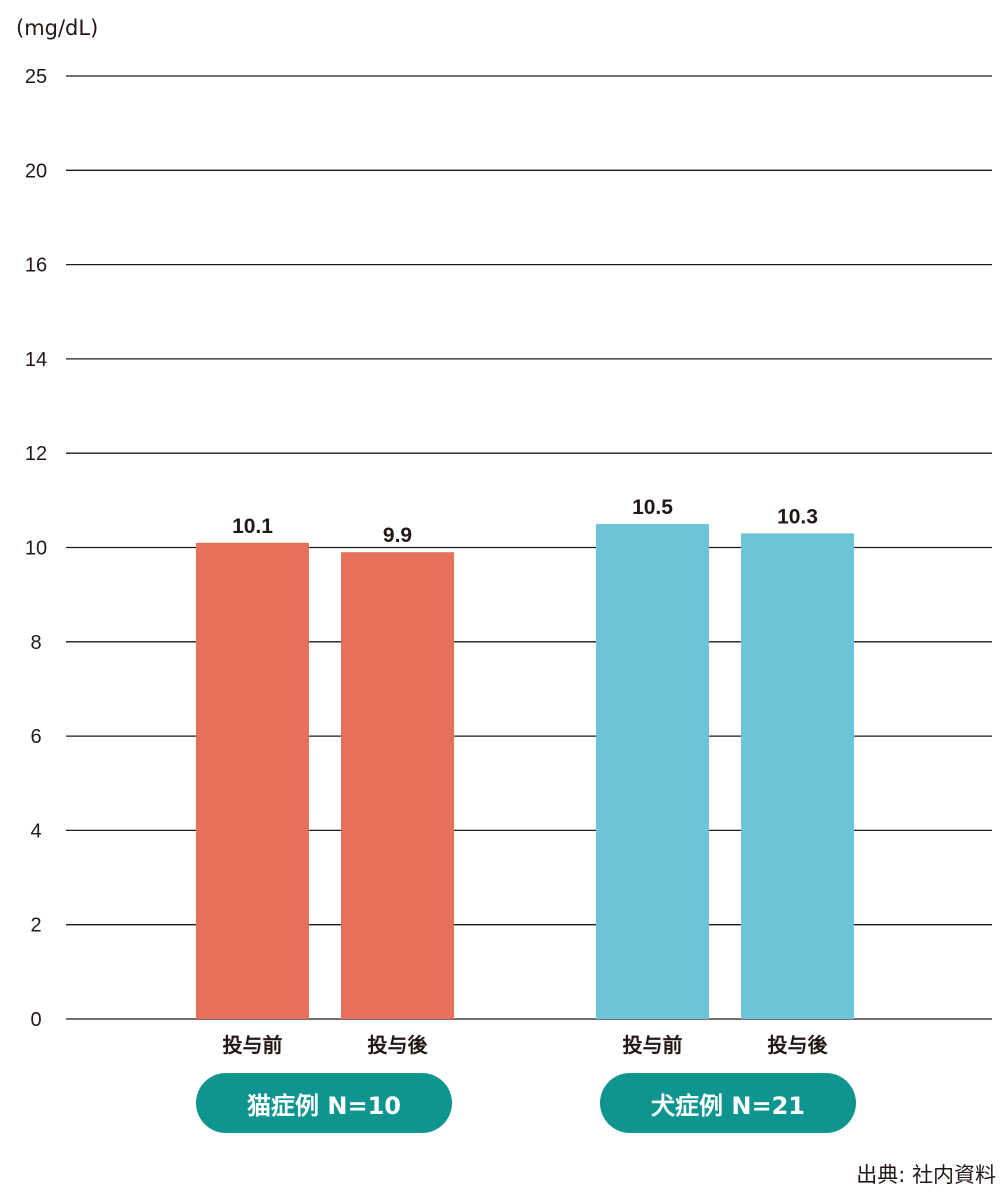 This screenshot has height=1193, width=1000. What do you see at coordinates (36, 454) in the screenshot?
I see `y-tick-label: 12` at bounding box center [36, 454].